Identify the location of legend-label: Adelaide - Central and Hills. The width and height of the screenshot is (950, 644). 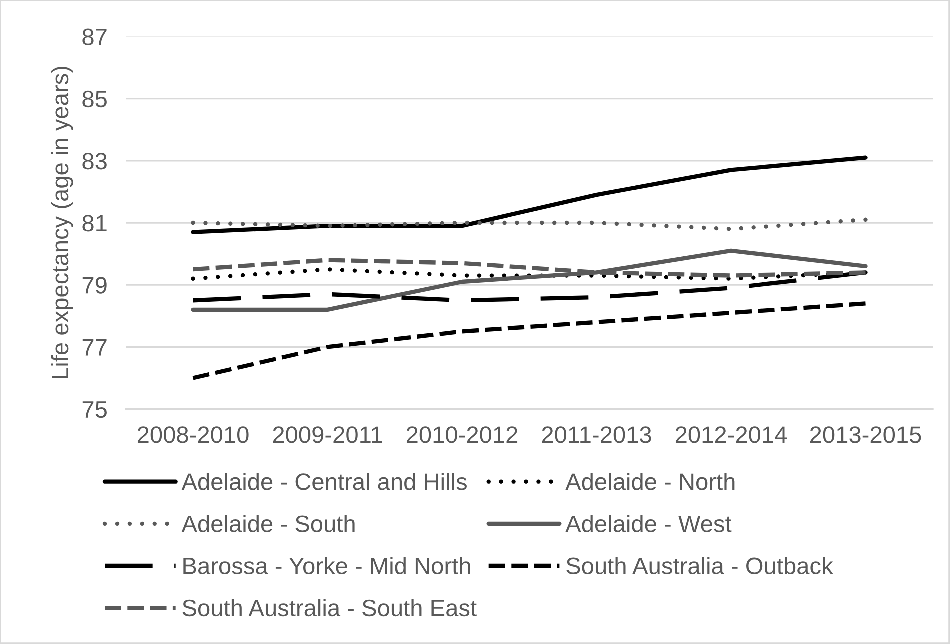
(324, 481).